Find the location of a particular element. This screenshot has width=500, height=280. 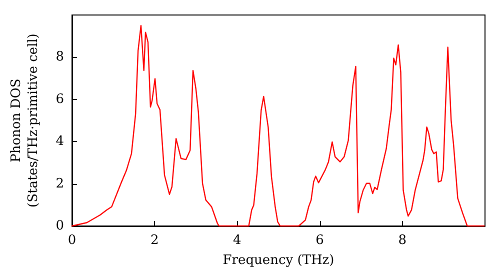

x-tick-label: 6 is located at coordinates (320, 240).